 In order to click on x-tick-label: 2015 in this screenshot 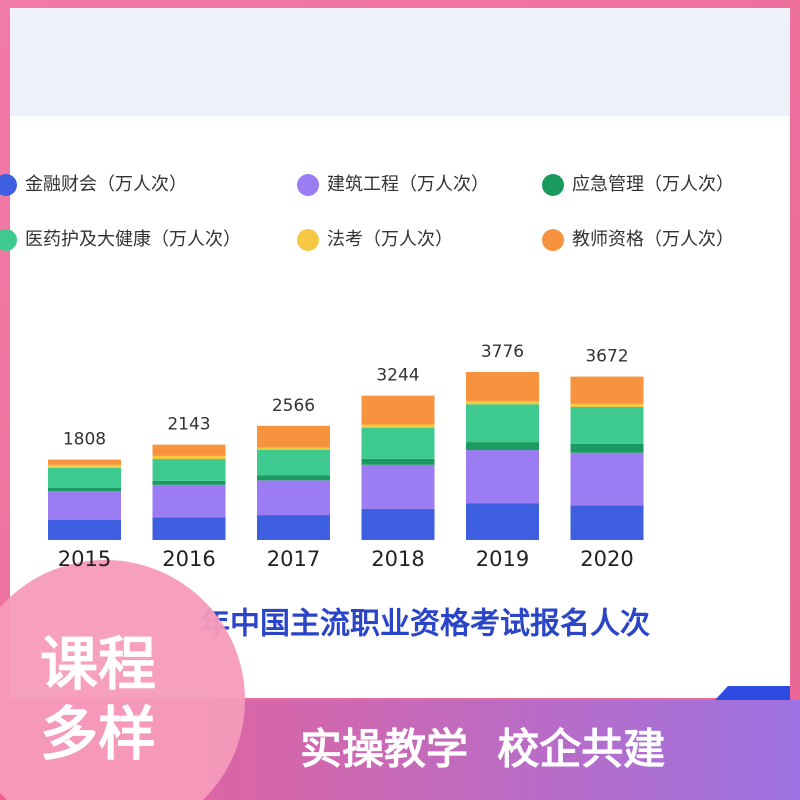, I will do `click(84, 559)`.